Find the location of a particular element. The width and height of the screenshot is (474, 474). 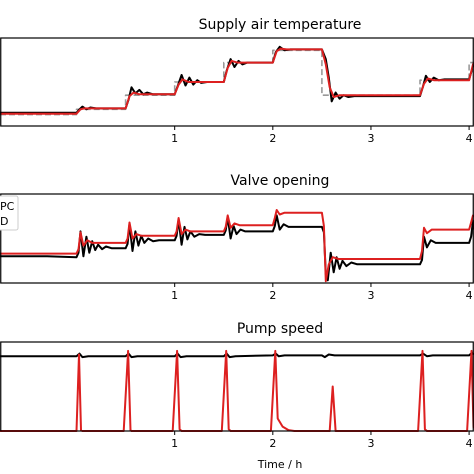

panel-title-supply-air-temperature: Supply air temperature is located at coordinates (280, 25).